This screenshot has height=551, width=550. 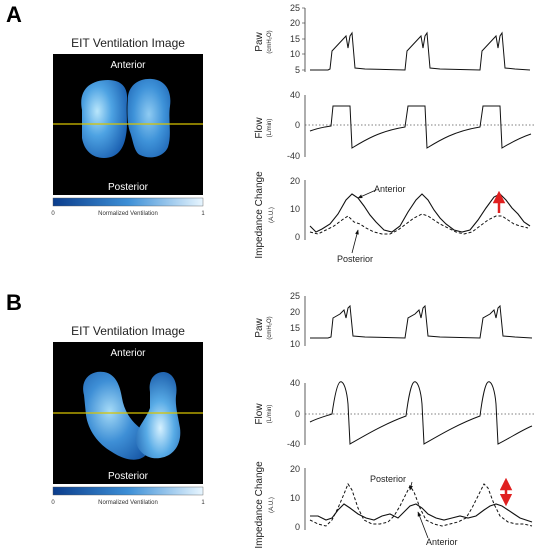 What do you see at coordinates (14, 302) in the screenshot?
I see `panel-letter: B` at bounding box center [14, 302].